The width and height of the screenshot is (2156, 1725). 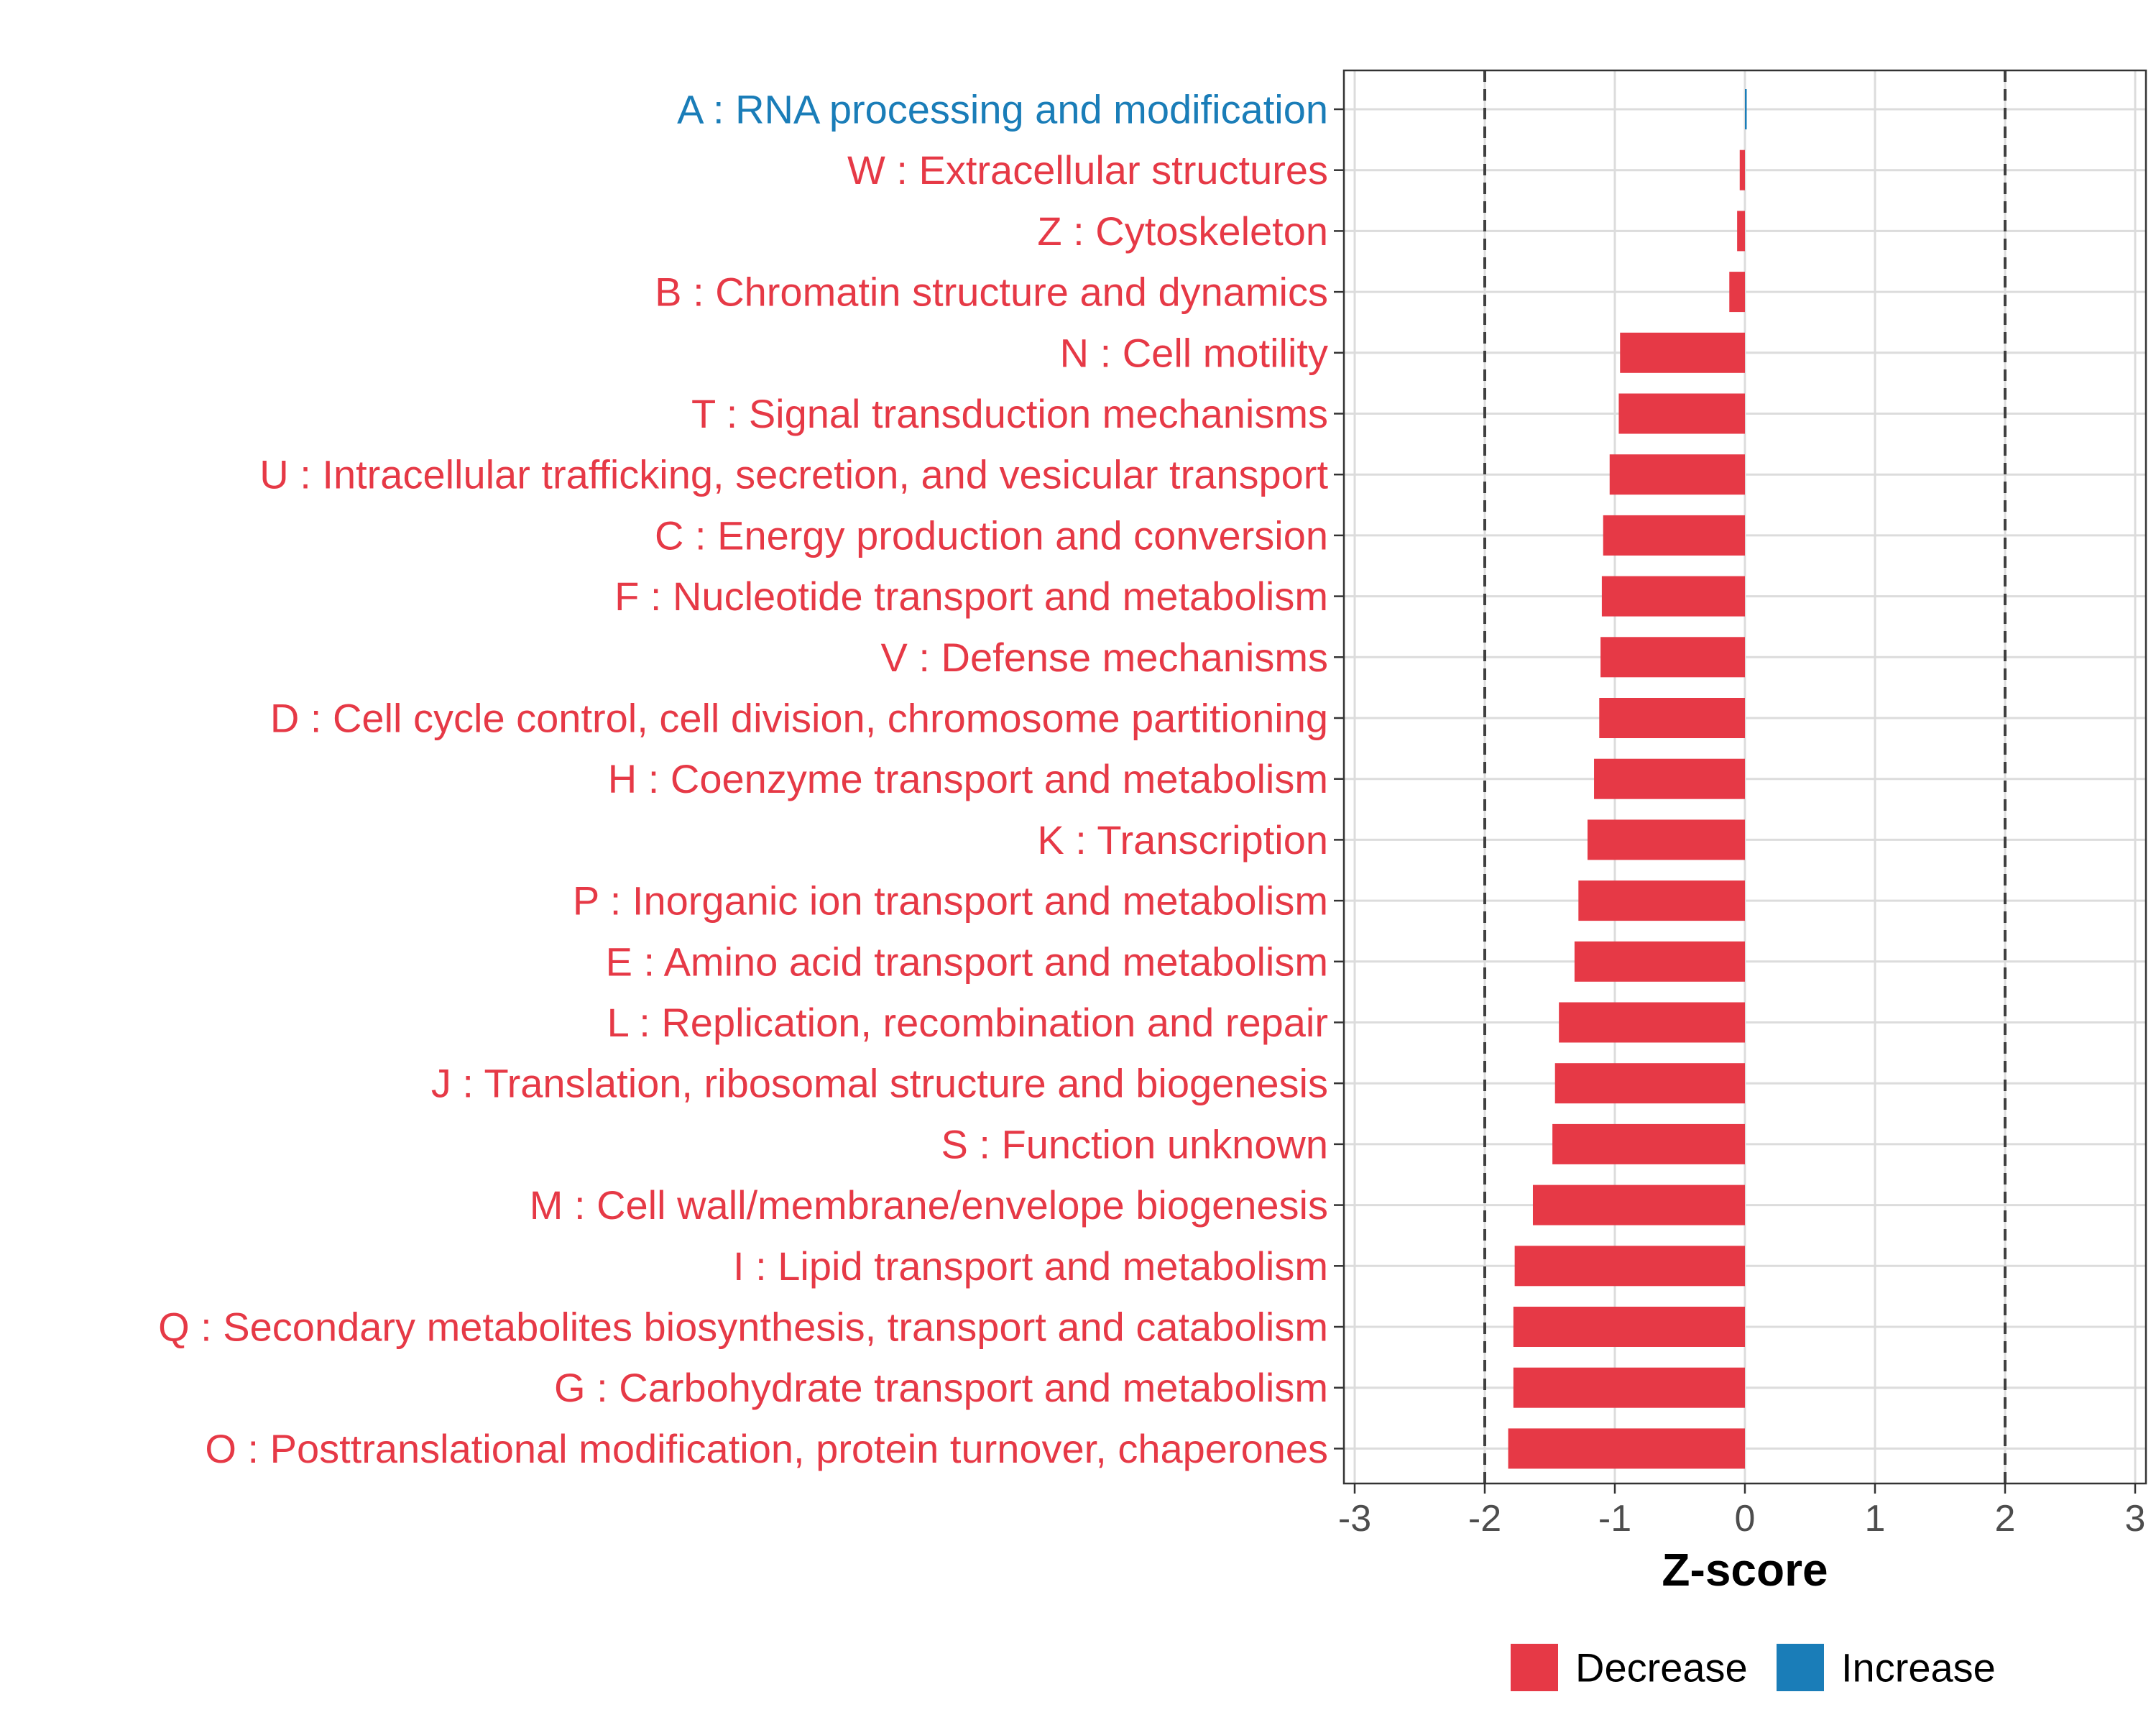 I want to click on category-label: C : Energy production and conversion, so click(x=991, y=535).